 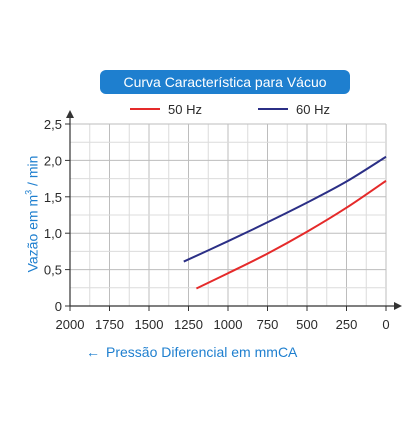 I want to click on x-tick-label: 1250, so click(x=188, y=324).